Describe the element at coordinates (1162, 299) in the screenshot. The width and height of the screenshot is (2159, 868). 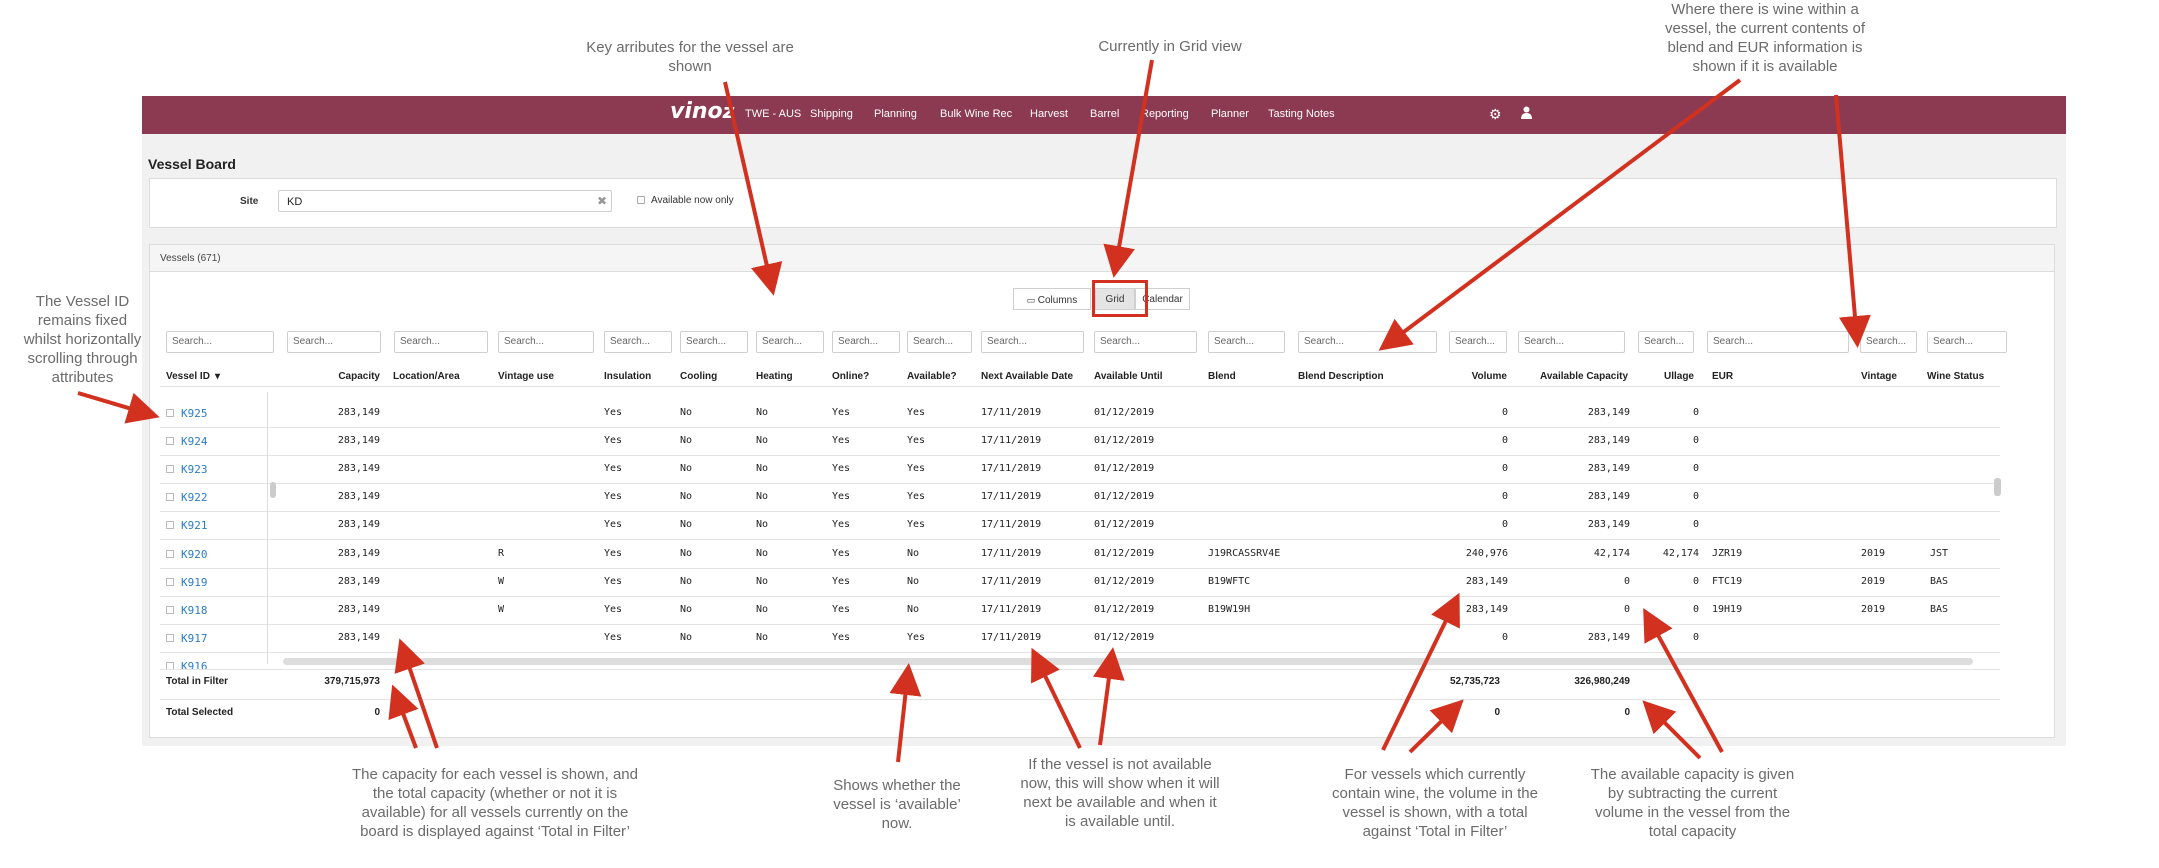
I see `calendar-button: Calendar` at that location.